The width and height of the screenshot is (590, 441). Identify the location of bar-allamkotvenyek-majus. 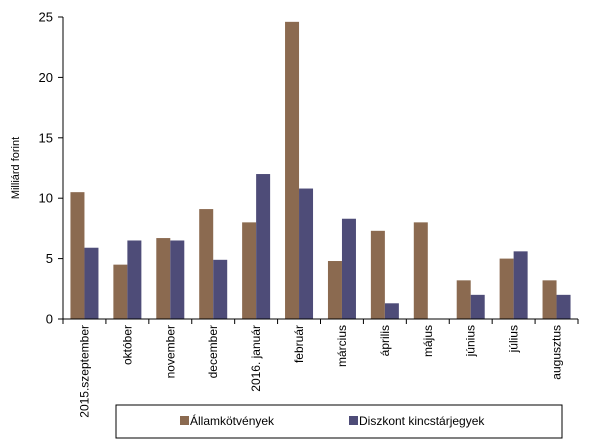
(420, 270).